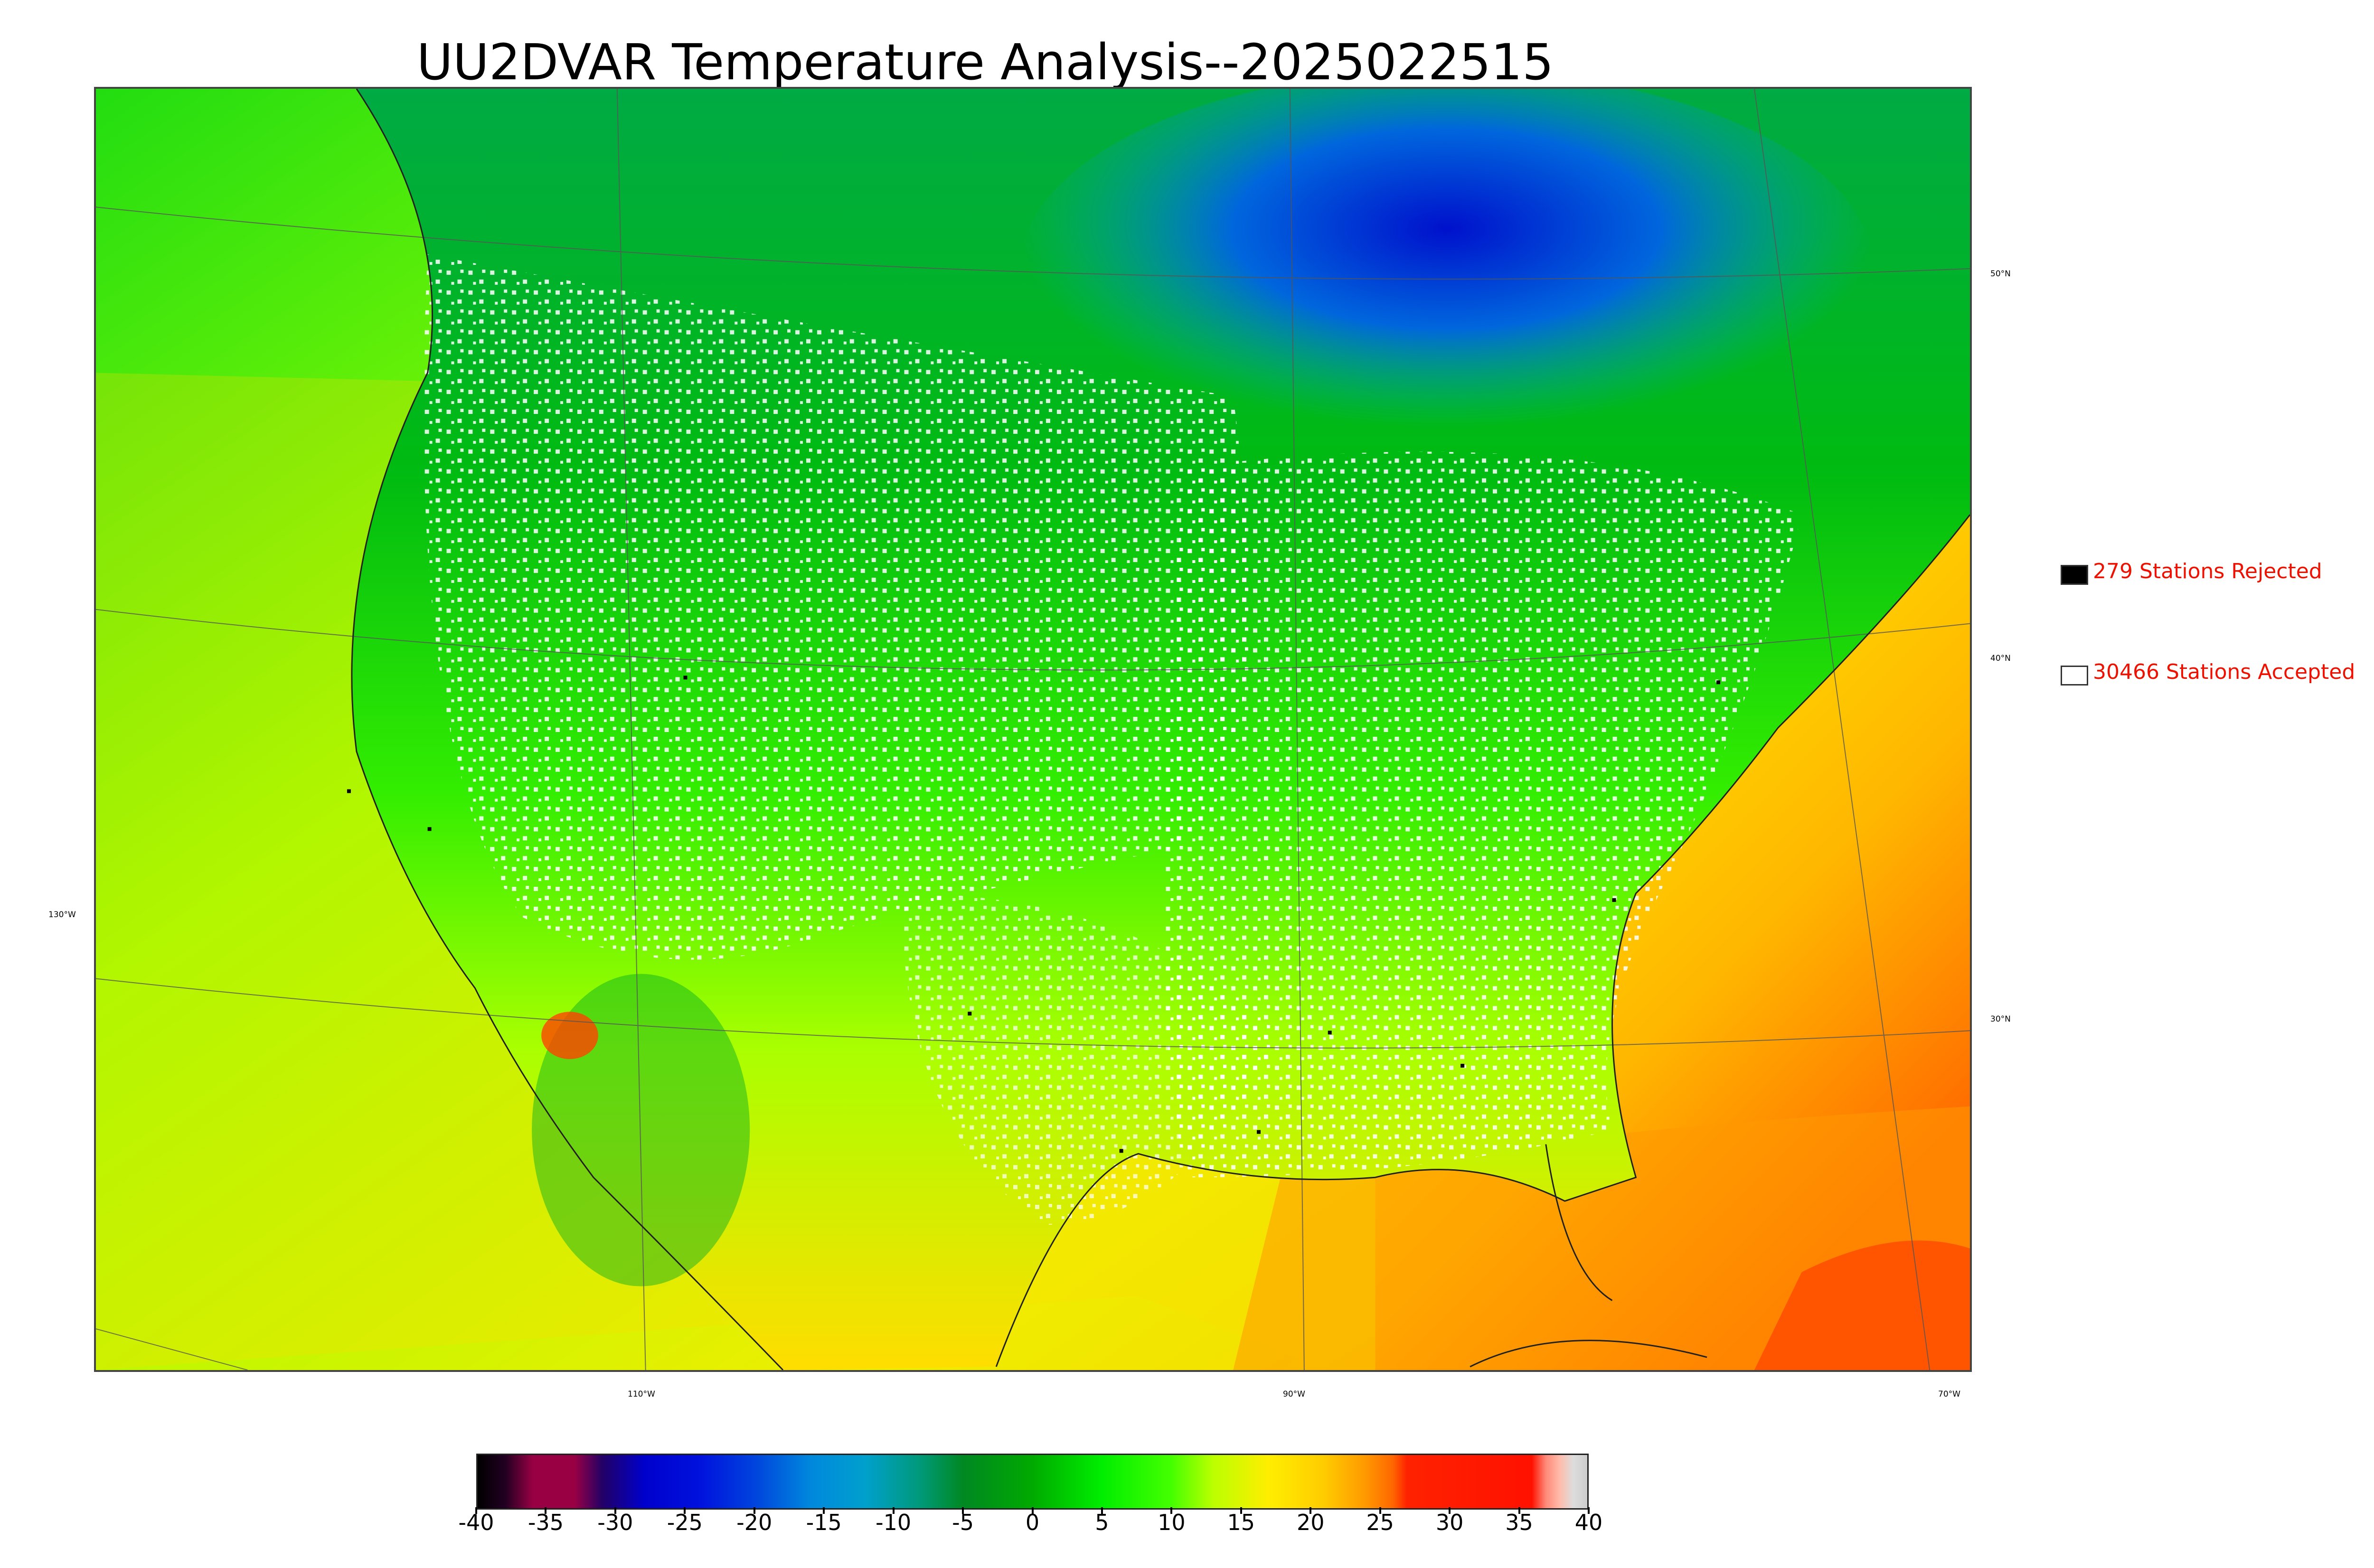  I want to click on latitude-label-50n: 50°N, so click(2000, 274).